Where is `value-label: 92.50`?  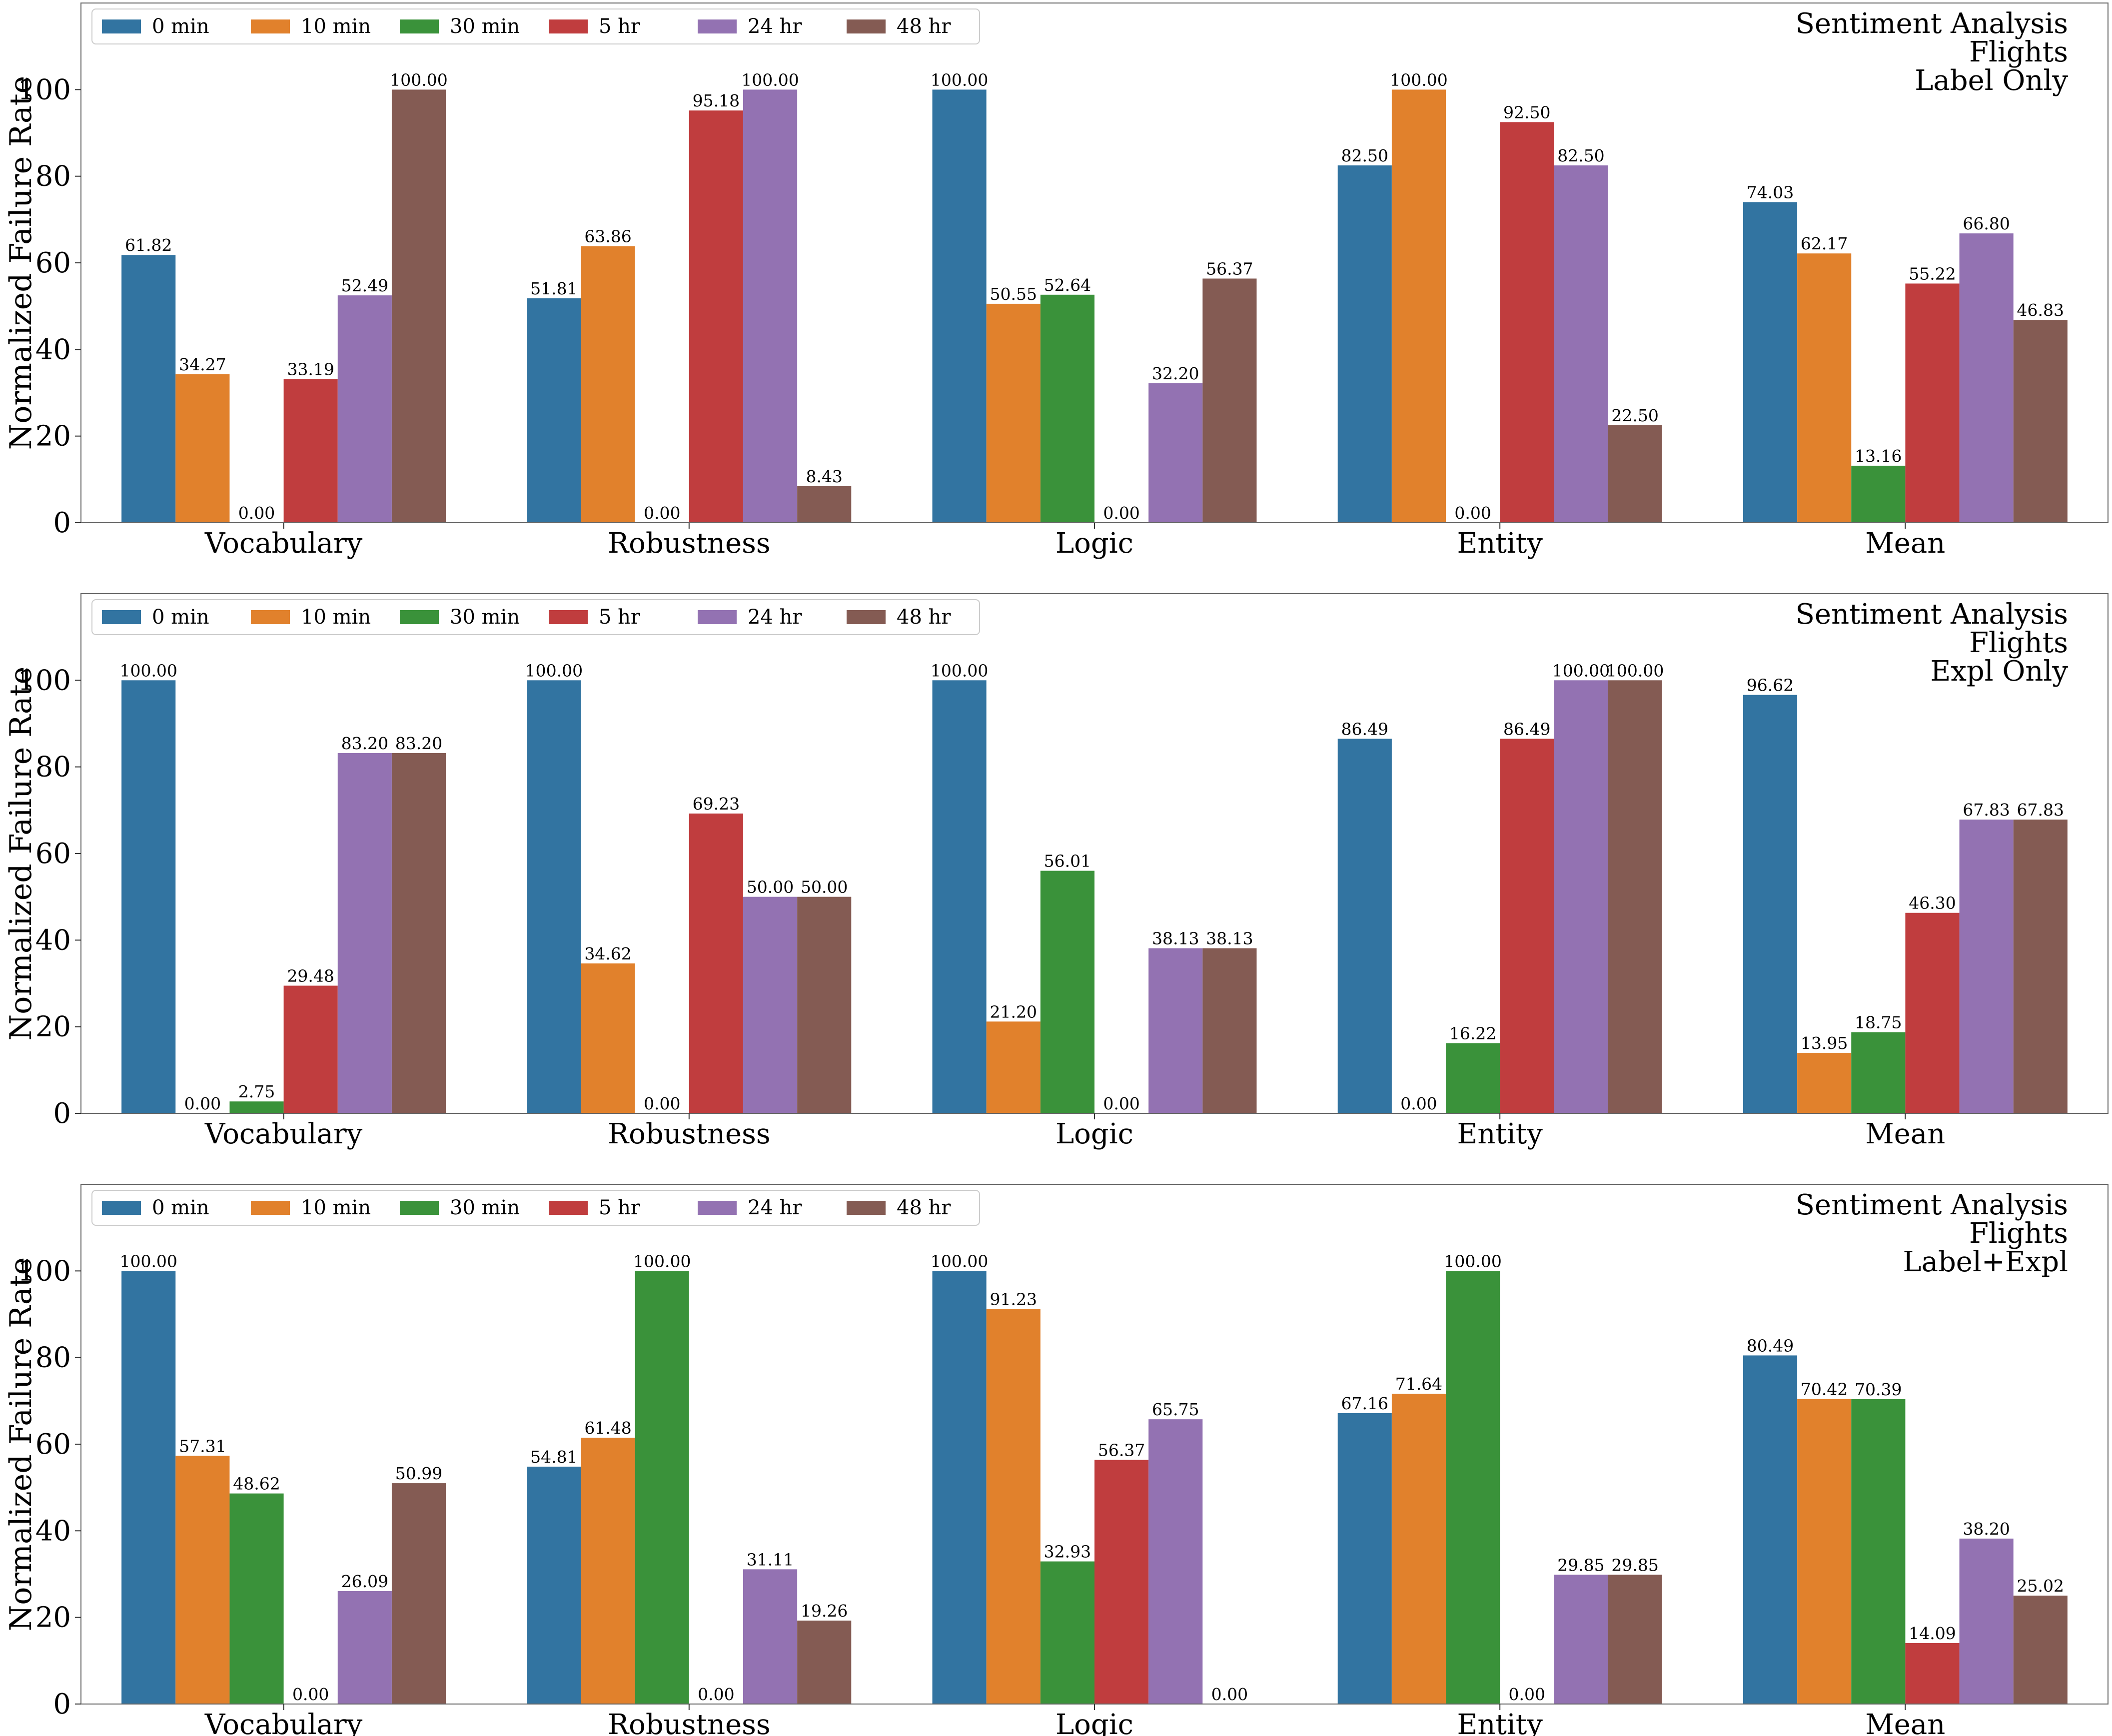
value-label: 92.50 is located at coordinates (1527, 112).